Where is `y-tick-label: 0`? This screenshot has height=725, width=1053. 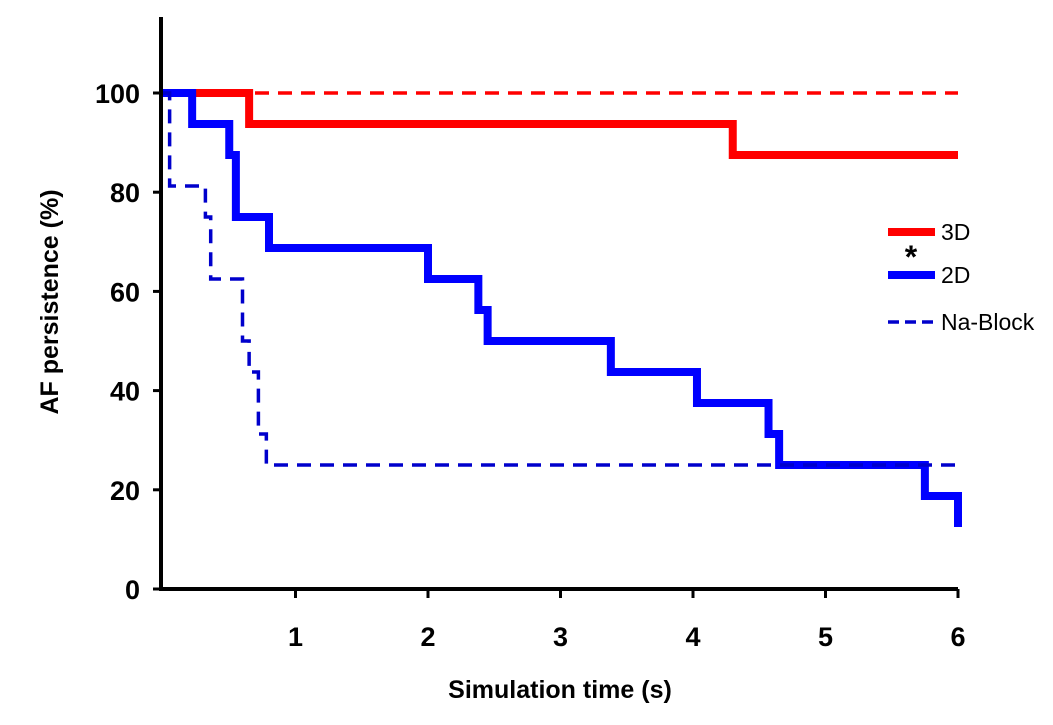
y-tick-label: 0 is located at coordinates (132, 590).